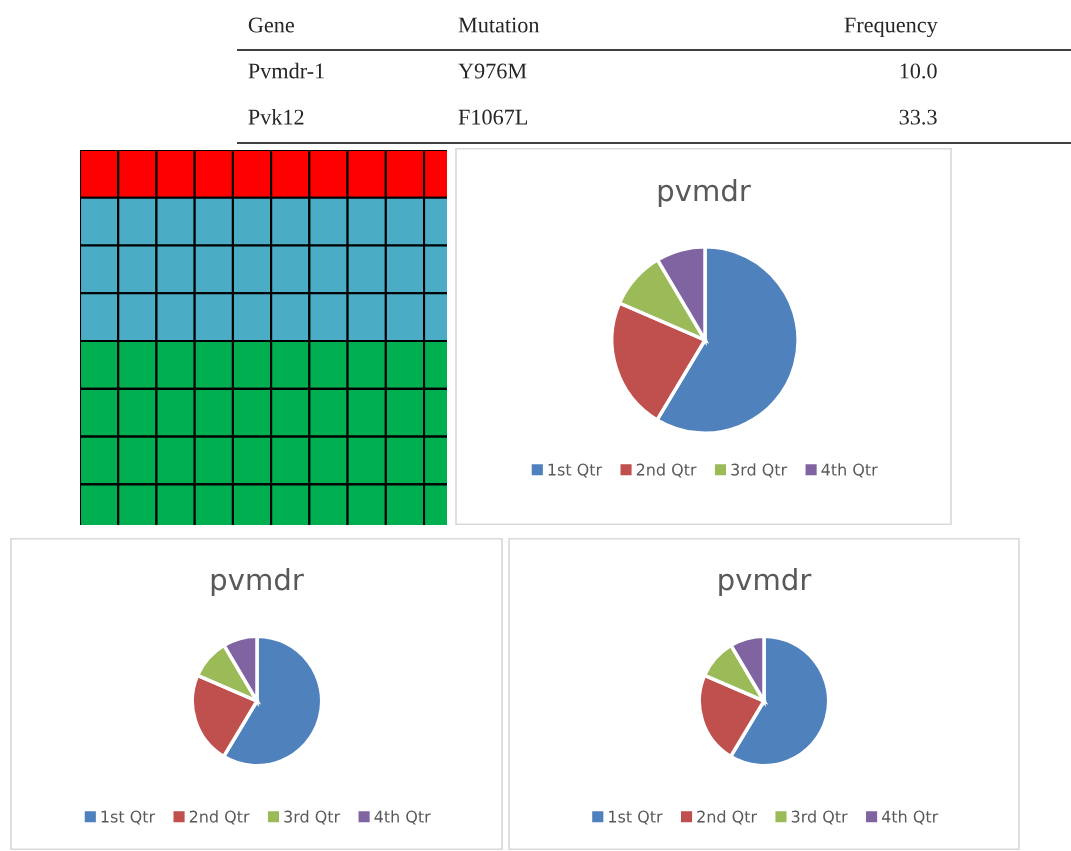 Image resolution: width=1071 pixels, height=851 pixels. What do you see at coordinates (276, 116) in the screenshot?
I see `text: Pvk12` at bounding box center [276, 116].